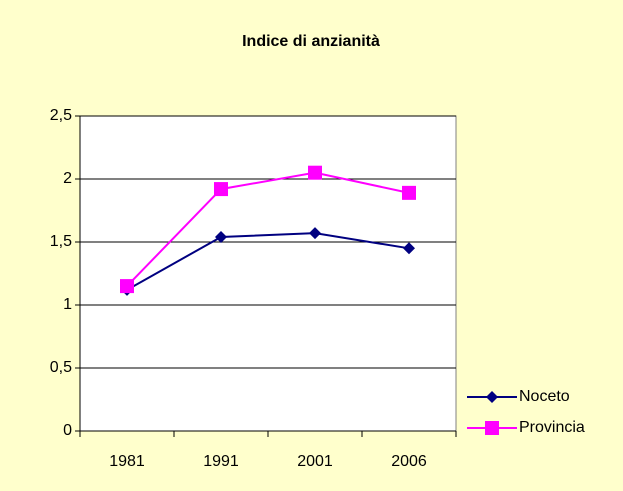  Describe the element at coordinates (67, 304) in the screenshot. I see `y-tick-label: 1` at that location.